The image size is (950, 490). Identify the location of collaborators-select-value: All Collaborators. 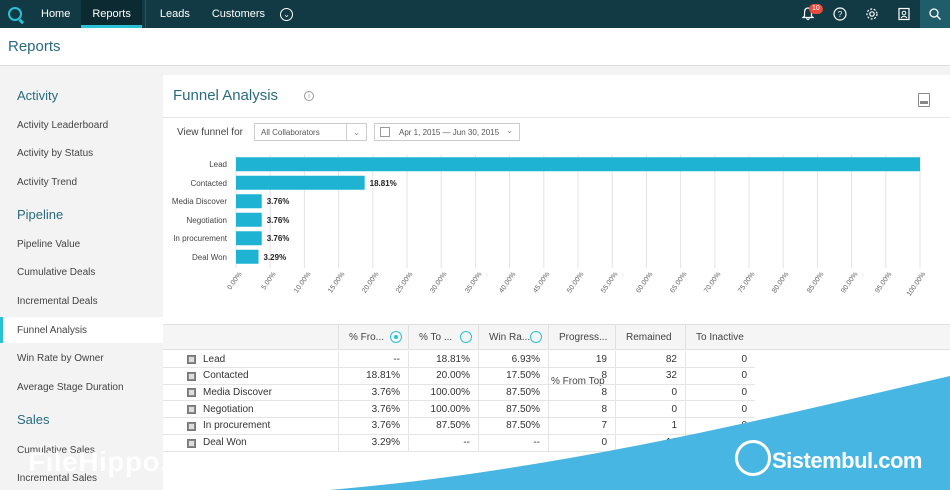
(290, 132).